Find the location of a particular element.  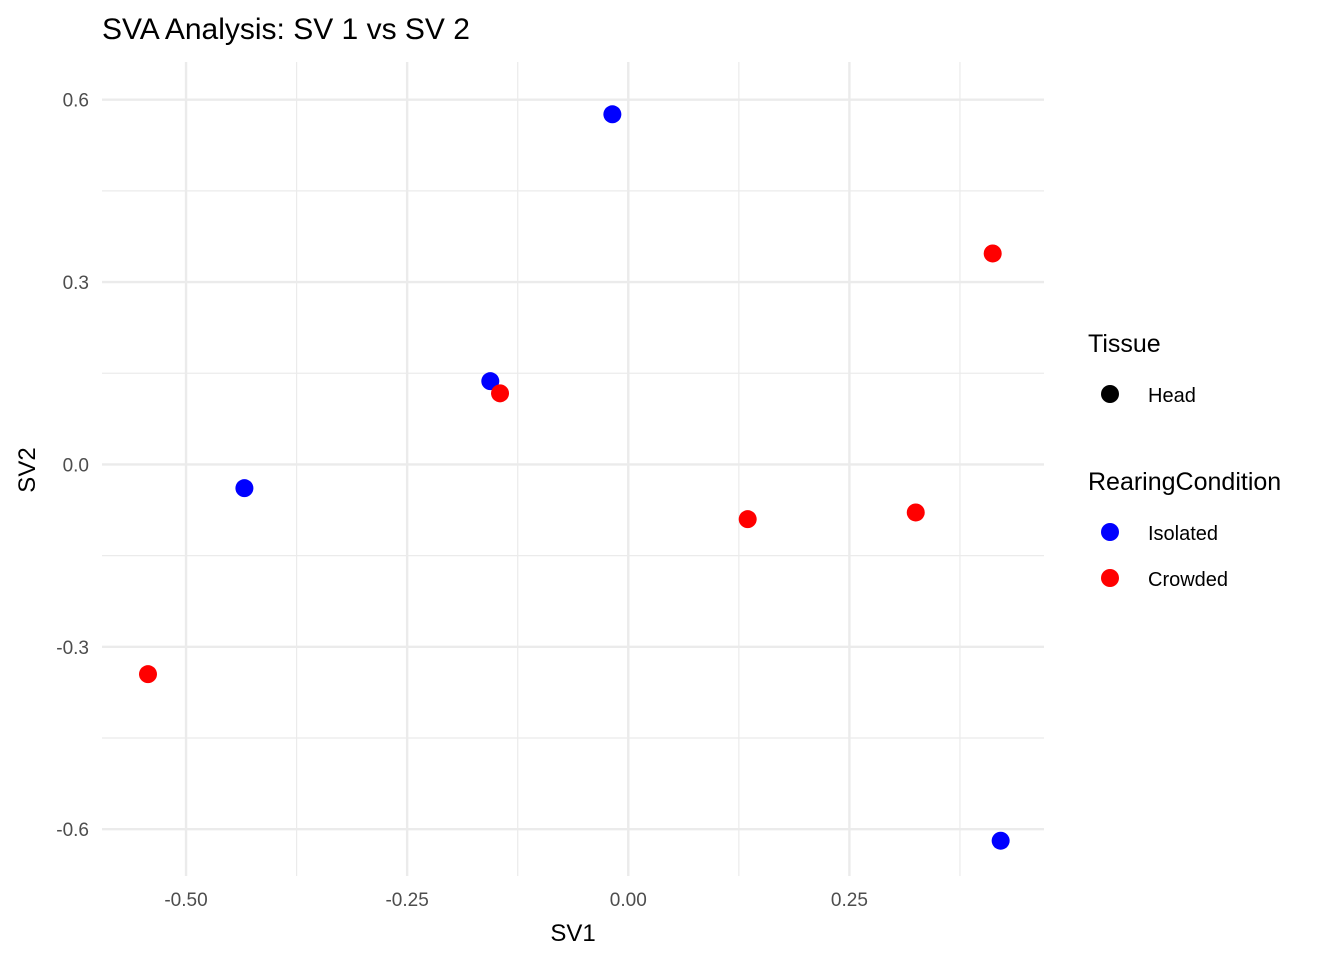

y-tick-label: 0.0 is located at coordinates (76, 465).